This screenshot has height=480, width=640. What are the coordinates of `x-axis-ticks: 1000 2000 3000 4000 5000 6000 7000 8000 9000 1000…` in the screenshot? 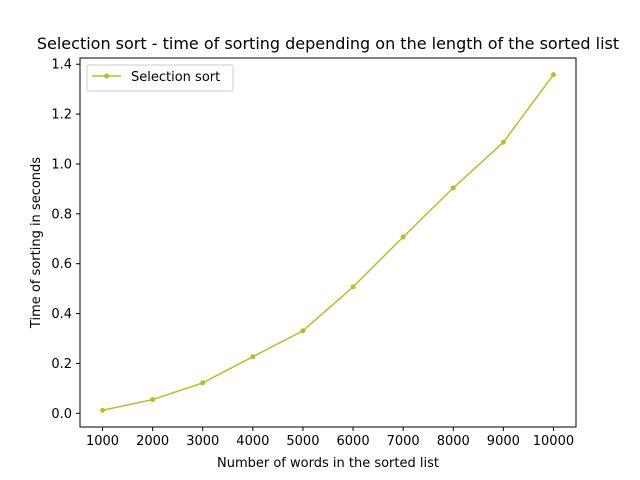 It's located at (330, 438).